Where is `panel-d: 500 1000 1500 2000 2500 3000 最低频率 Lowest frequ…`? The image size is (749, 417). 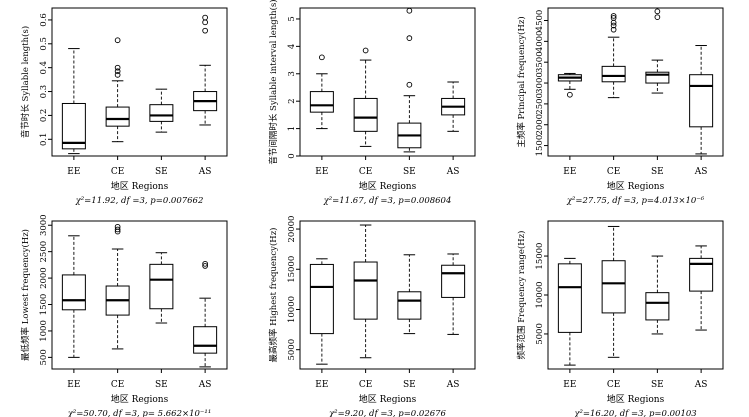 panel-d: 500 1000 1500 2000 2500 3000 最低频率 Lowest frequ… is located at coordinates (124, 315).